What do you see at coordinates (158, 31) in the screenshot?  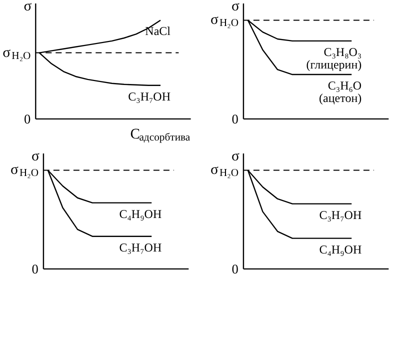 I see `series-label: NaCl` at bounding box center [158, 31].